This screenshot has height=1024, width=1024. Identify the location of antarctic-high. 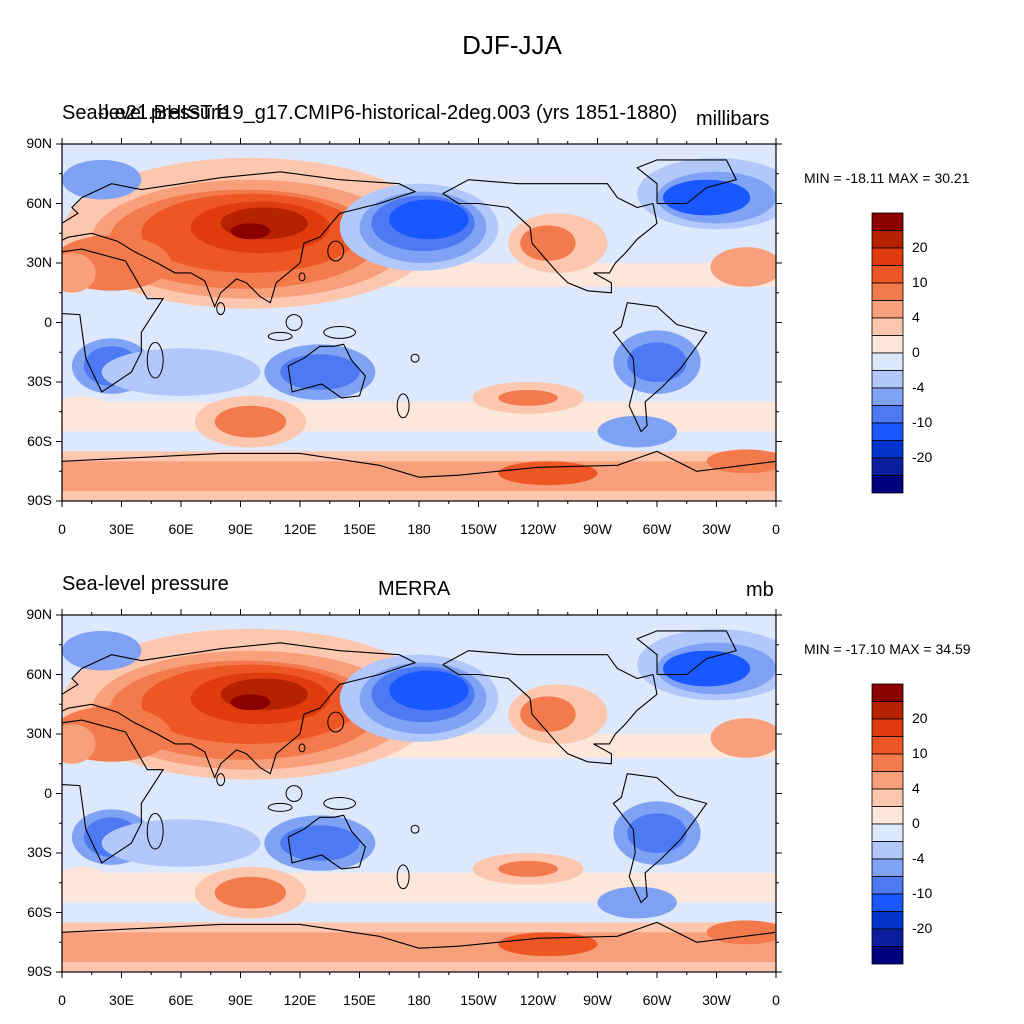
(548, 473).